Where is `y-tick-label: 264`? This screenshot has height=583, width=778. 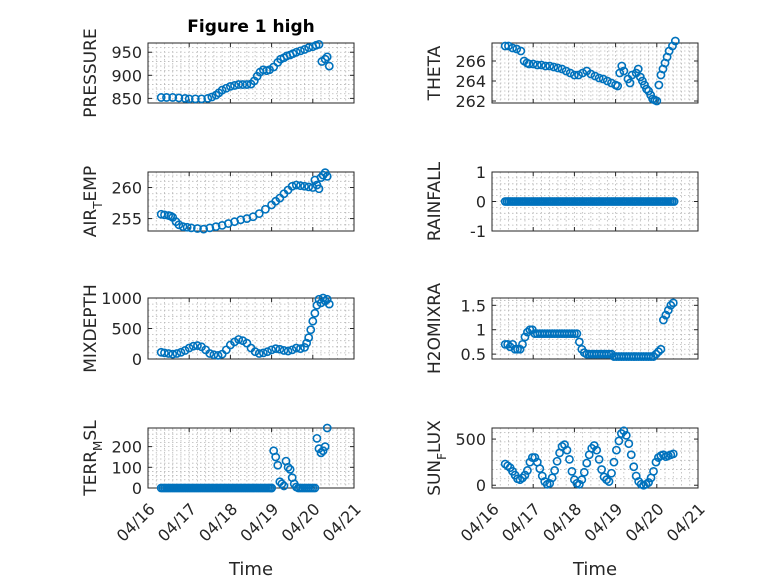 y-tick-label: 264 is located at coordinates (470, 81).